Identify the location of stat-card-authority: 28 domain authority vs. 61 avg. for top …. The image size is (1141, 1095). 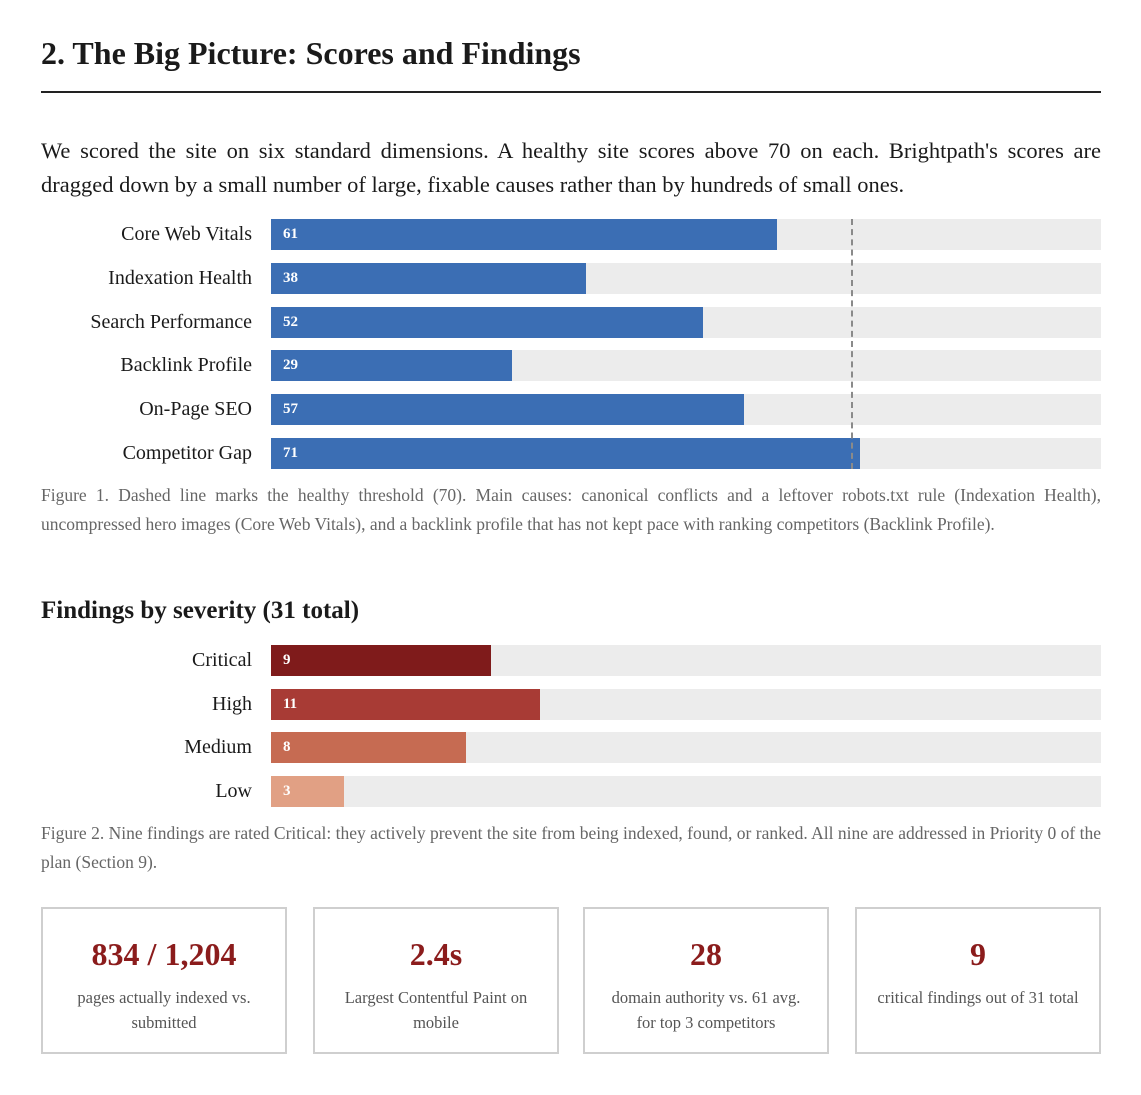
(706, 980).